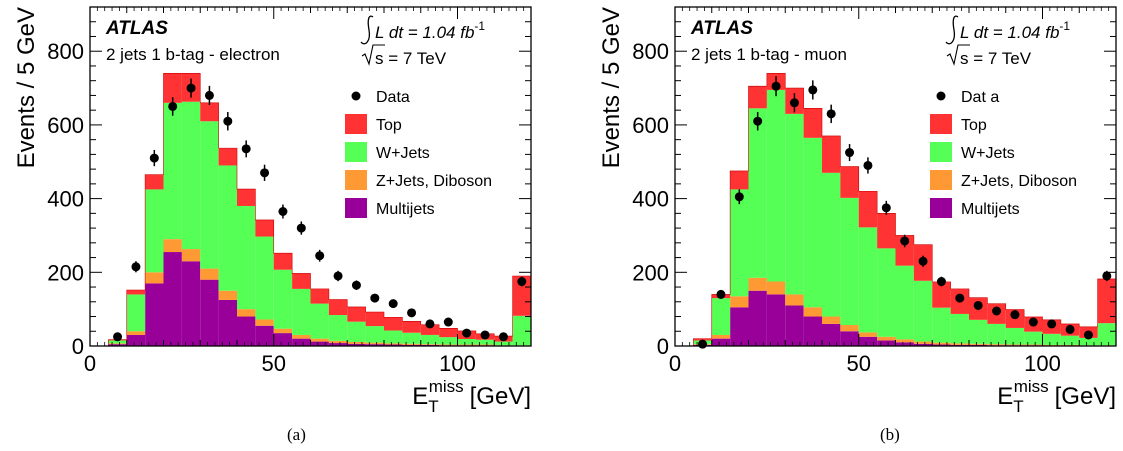 The width and height of the screenshot is (1123, 451). I want to click on y-tick-label-400: 400, so click(650, 199).